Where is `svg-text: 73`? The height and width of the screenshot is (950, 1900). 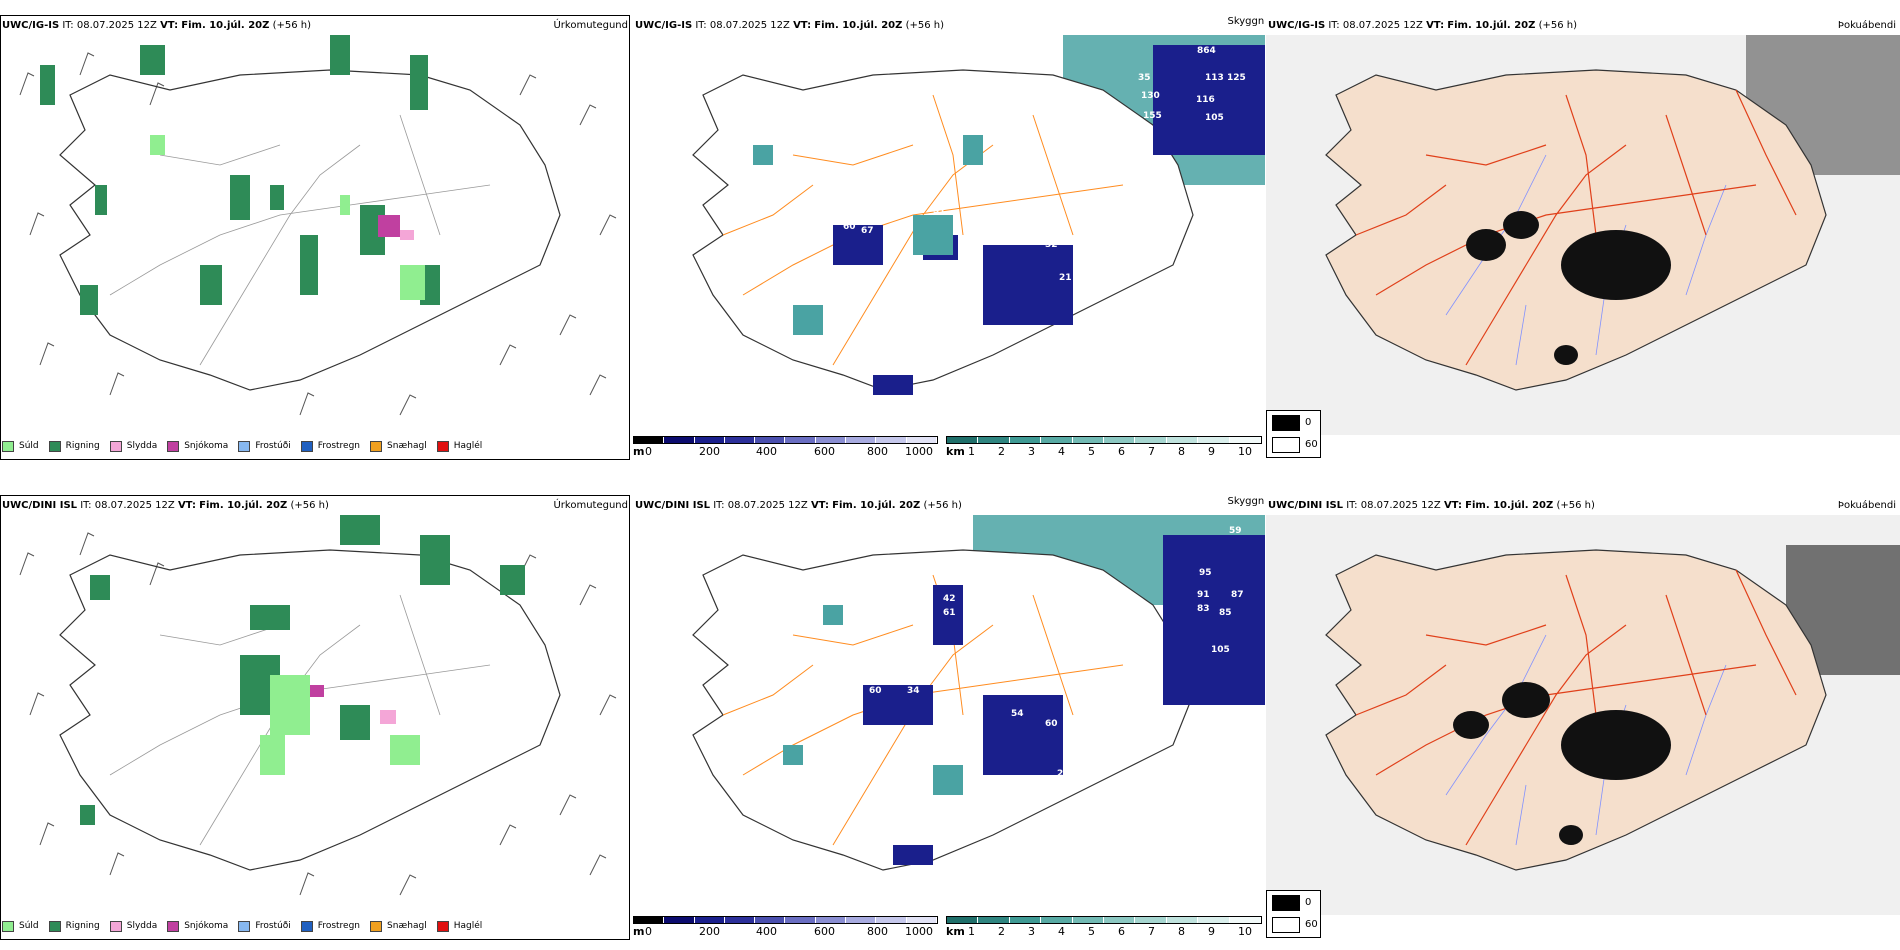
svg-text: 73 is located at coordinates (999, 214).